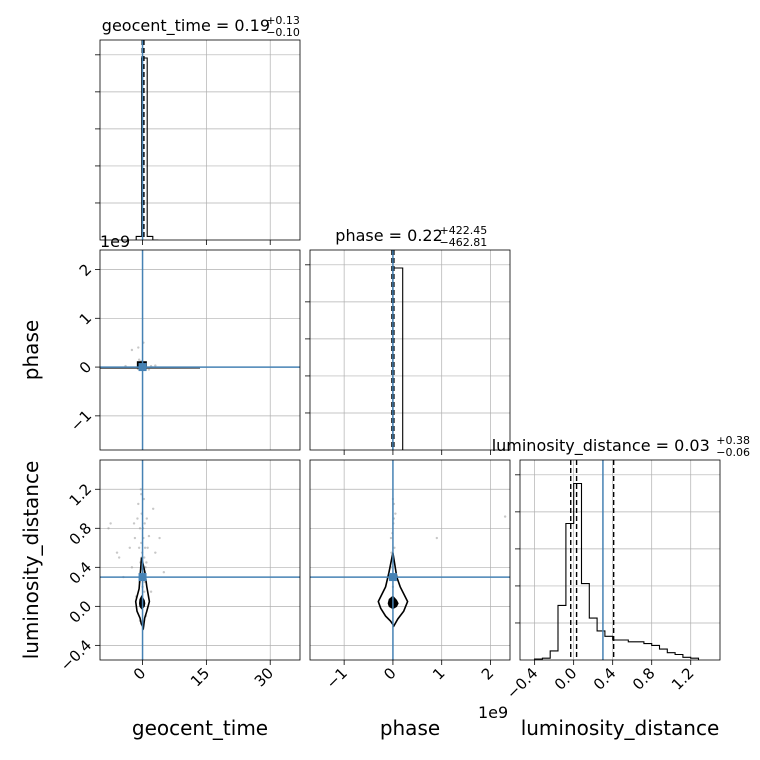 Image resolution: width=760 pixels, height=760 pixels. I want to click on title-upper-error: +422.45, so click(464, 230).